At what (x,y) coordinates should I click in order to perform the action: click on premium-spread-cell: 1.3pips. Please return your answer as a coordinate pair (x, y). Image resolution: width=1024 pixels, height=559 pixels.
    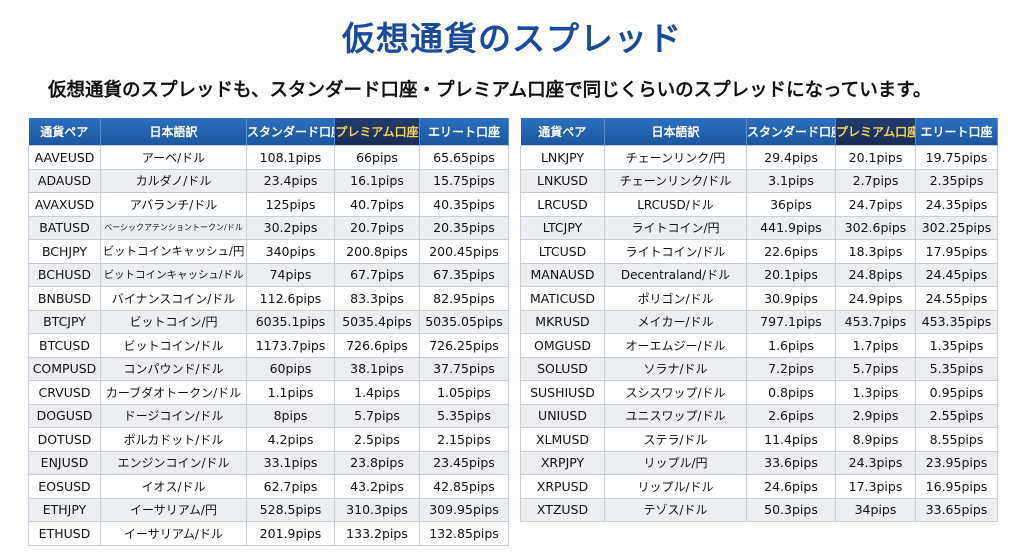
    Looking at the image, I should click on (875, 392).